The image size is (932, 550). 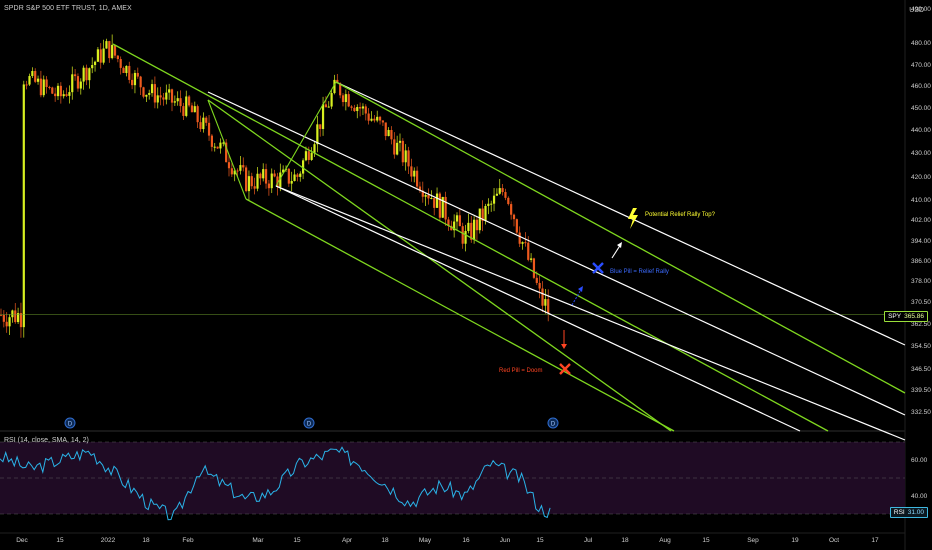 I want to click on time-tick-label: Sep, so click(x=753, y=540).